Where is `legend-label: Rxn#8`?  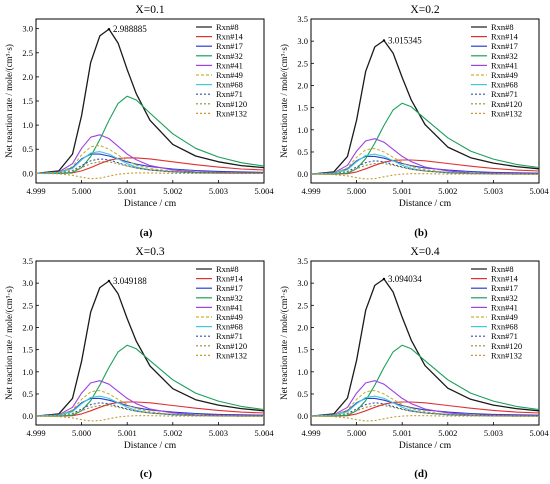
legend-label: Rxn#8 is located at coordinates (502, 27).